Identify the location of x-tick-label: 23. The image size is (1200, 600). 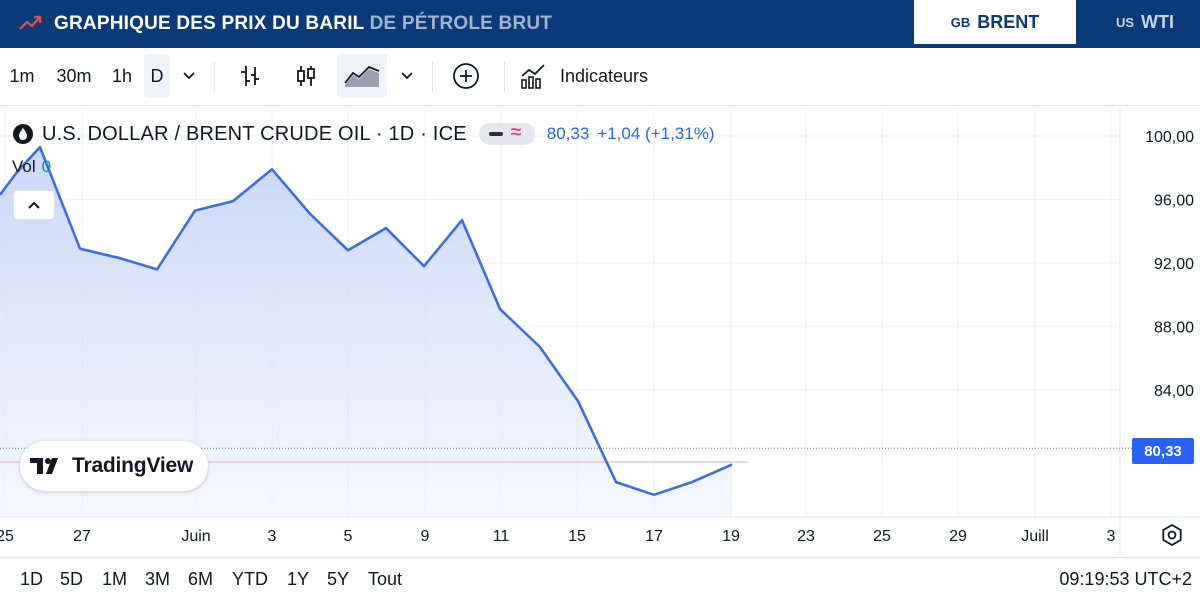
(806, 536).